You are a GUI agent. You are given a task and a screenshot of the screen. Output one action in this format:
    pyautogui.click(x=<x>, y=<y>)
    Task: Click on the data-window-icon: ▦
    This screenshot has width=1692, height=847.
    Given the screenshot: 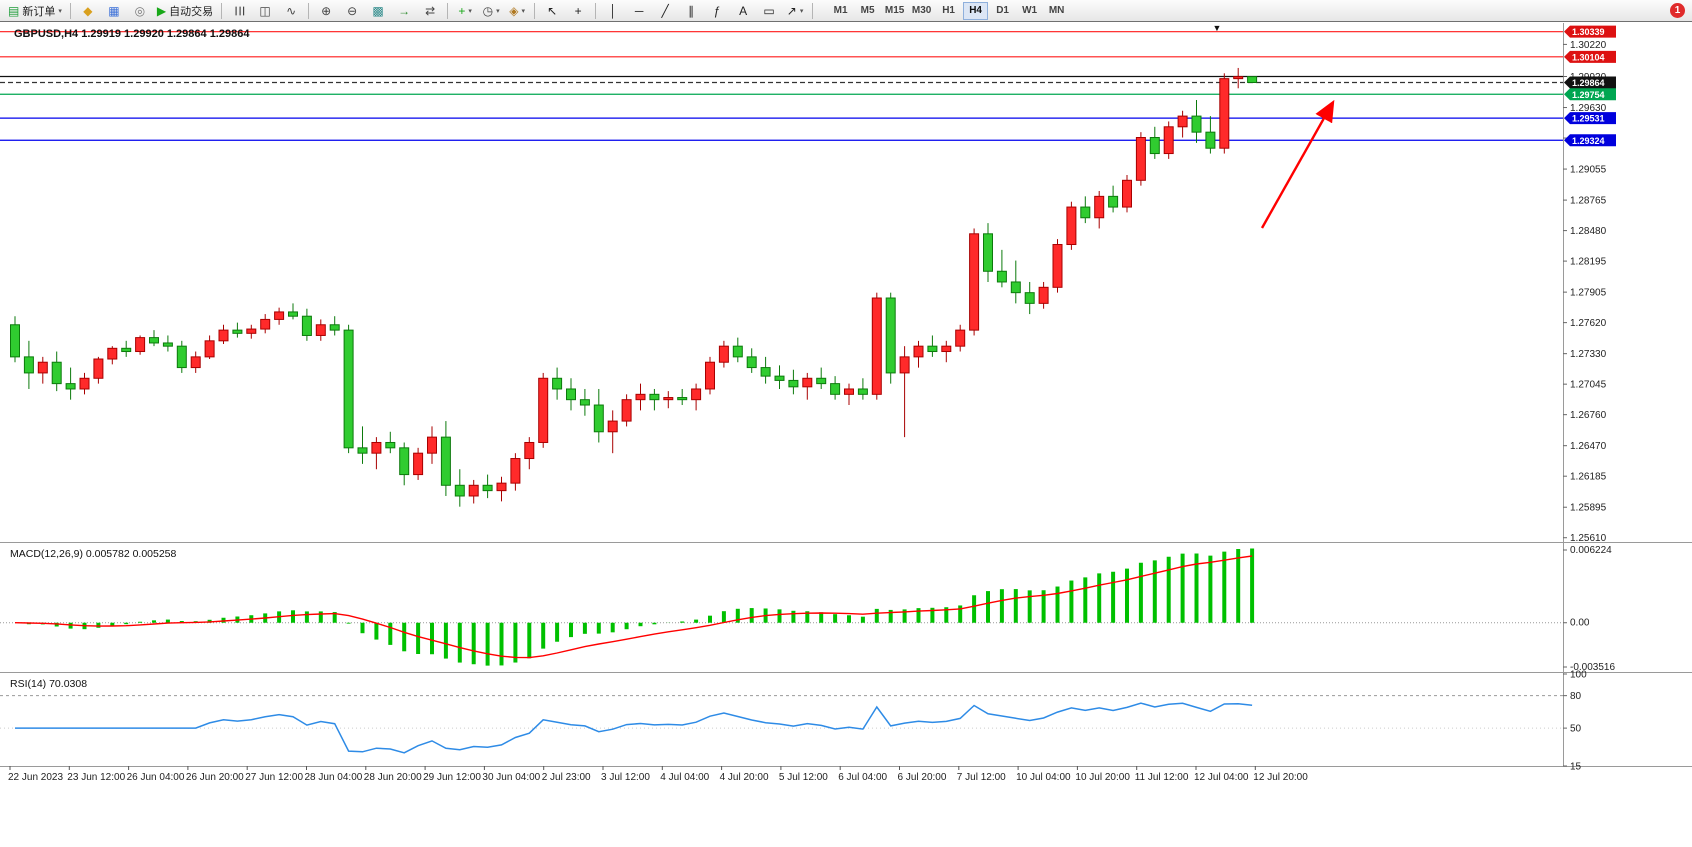 What is the action you would take?
    pyautogui.click(x=114, y=10)
    